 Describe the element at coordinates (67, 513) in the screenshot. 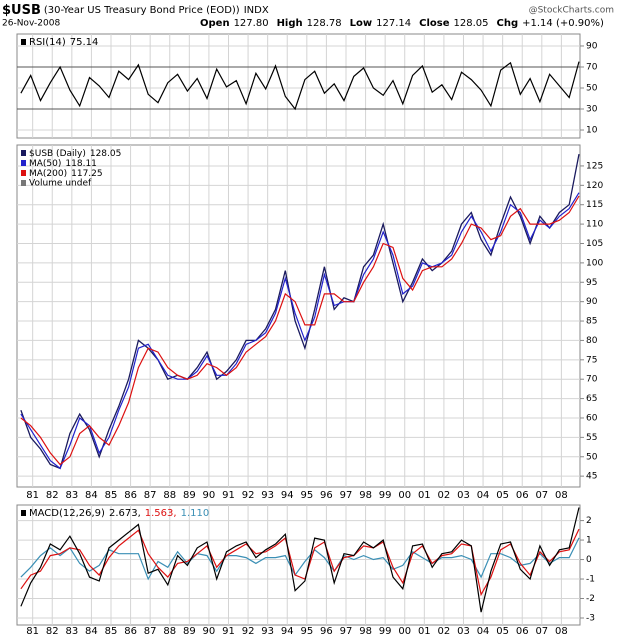

I see `legend-title: MACD(12,26,9)` at that location.